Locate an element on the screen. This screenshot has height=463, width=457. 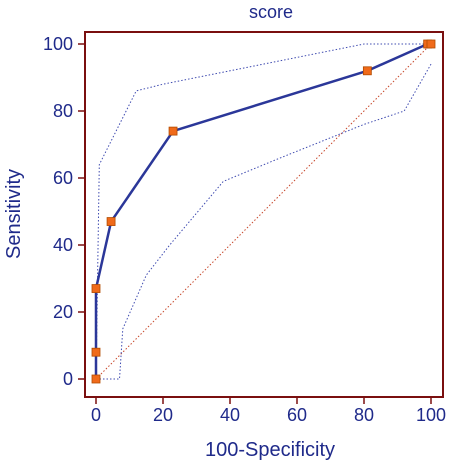
y-tick-label: 40 is located at coordinates (63, 245).